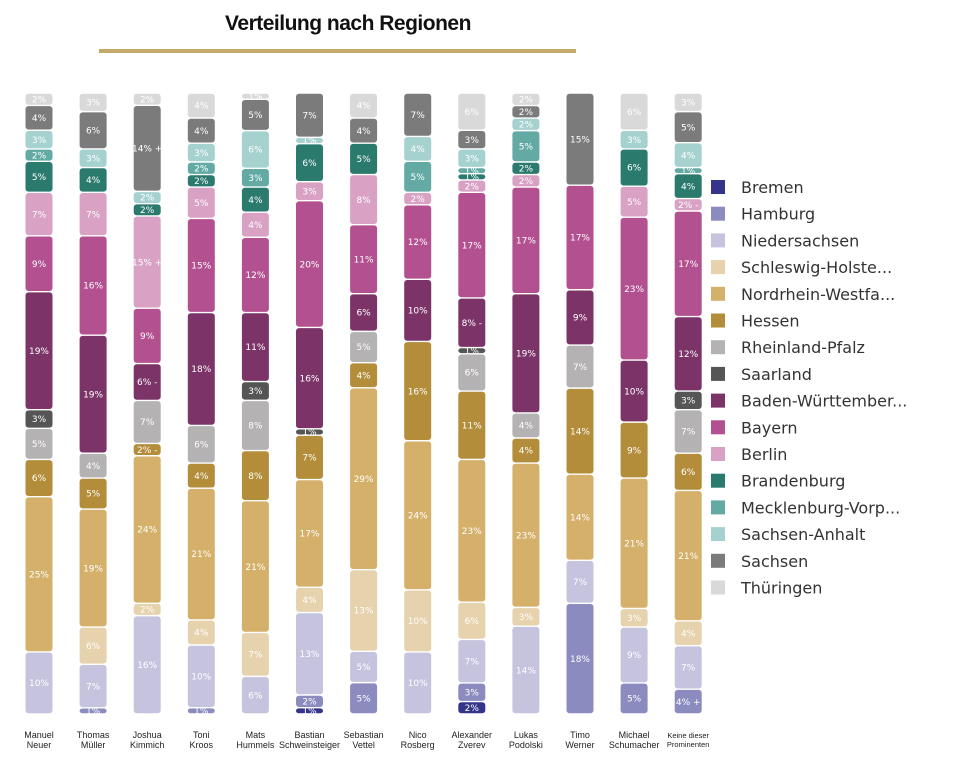 The width and height of the screenshot is (956, 773). Describe the element at coordinates (580, 735) in the screenshot. I see `category-label: Timo` at that location.